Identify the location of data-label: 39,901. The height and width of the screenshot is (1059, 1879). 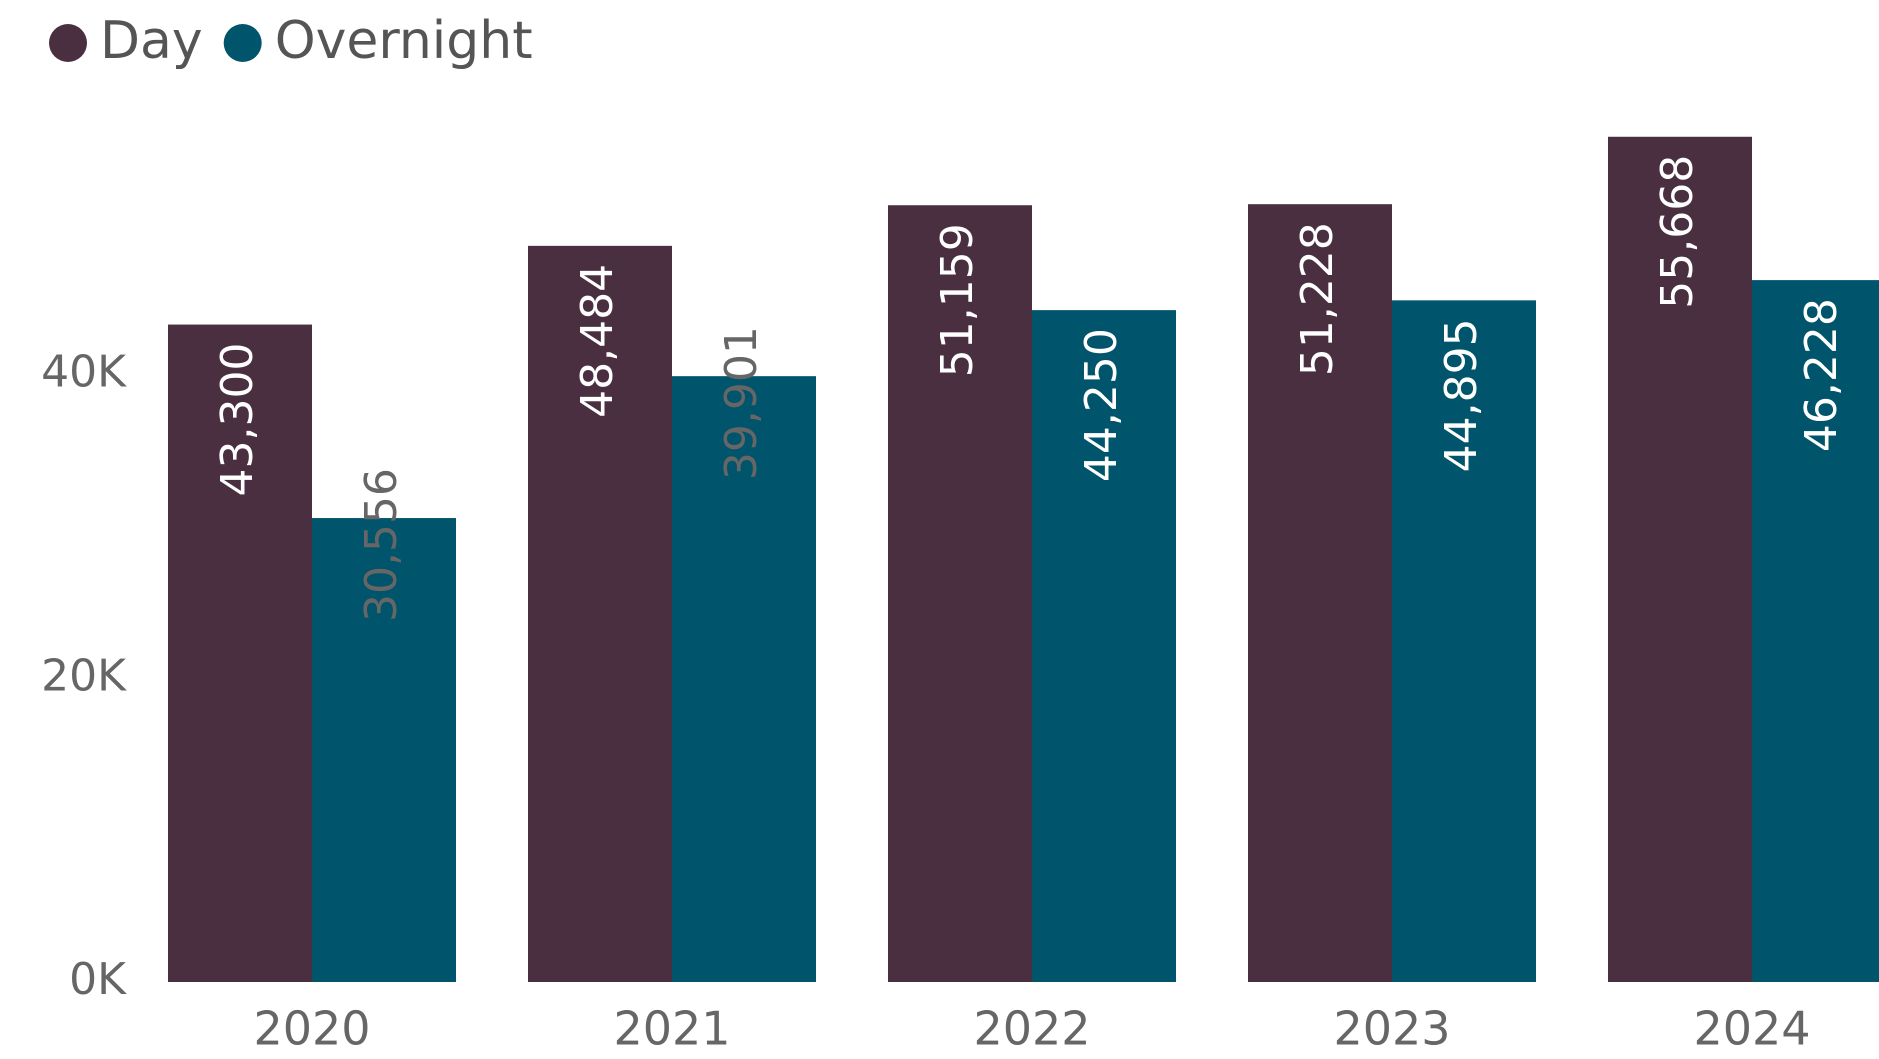
(741, 403).